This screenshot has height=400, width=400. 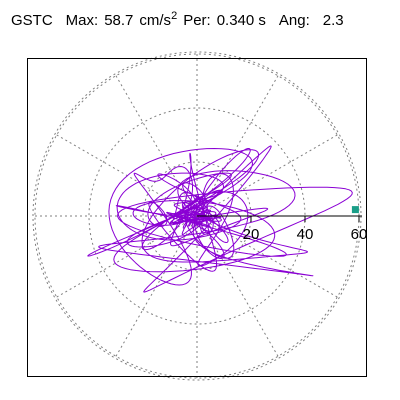 I want to click on radial-tick-label-40: 40, so click(x=305, y=234).